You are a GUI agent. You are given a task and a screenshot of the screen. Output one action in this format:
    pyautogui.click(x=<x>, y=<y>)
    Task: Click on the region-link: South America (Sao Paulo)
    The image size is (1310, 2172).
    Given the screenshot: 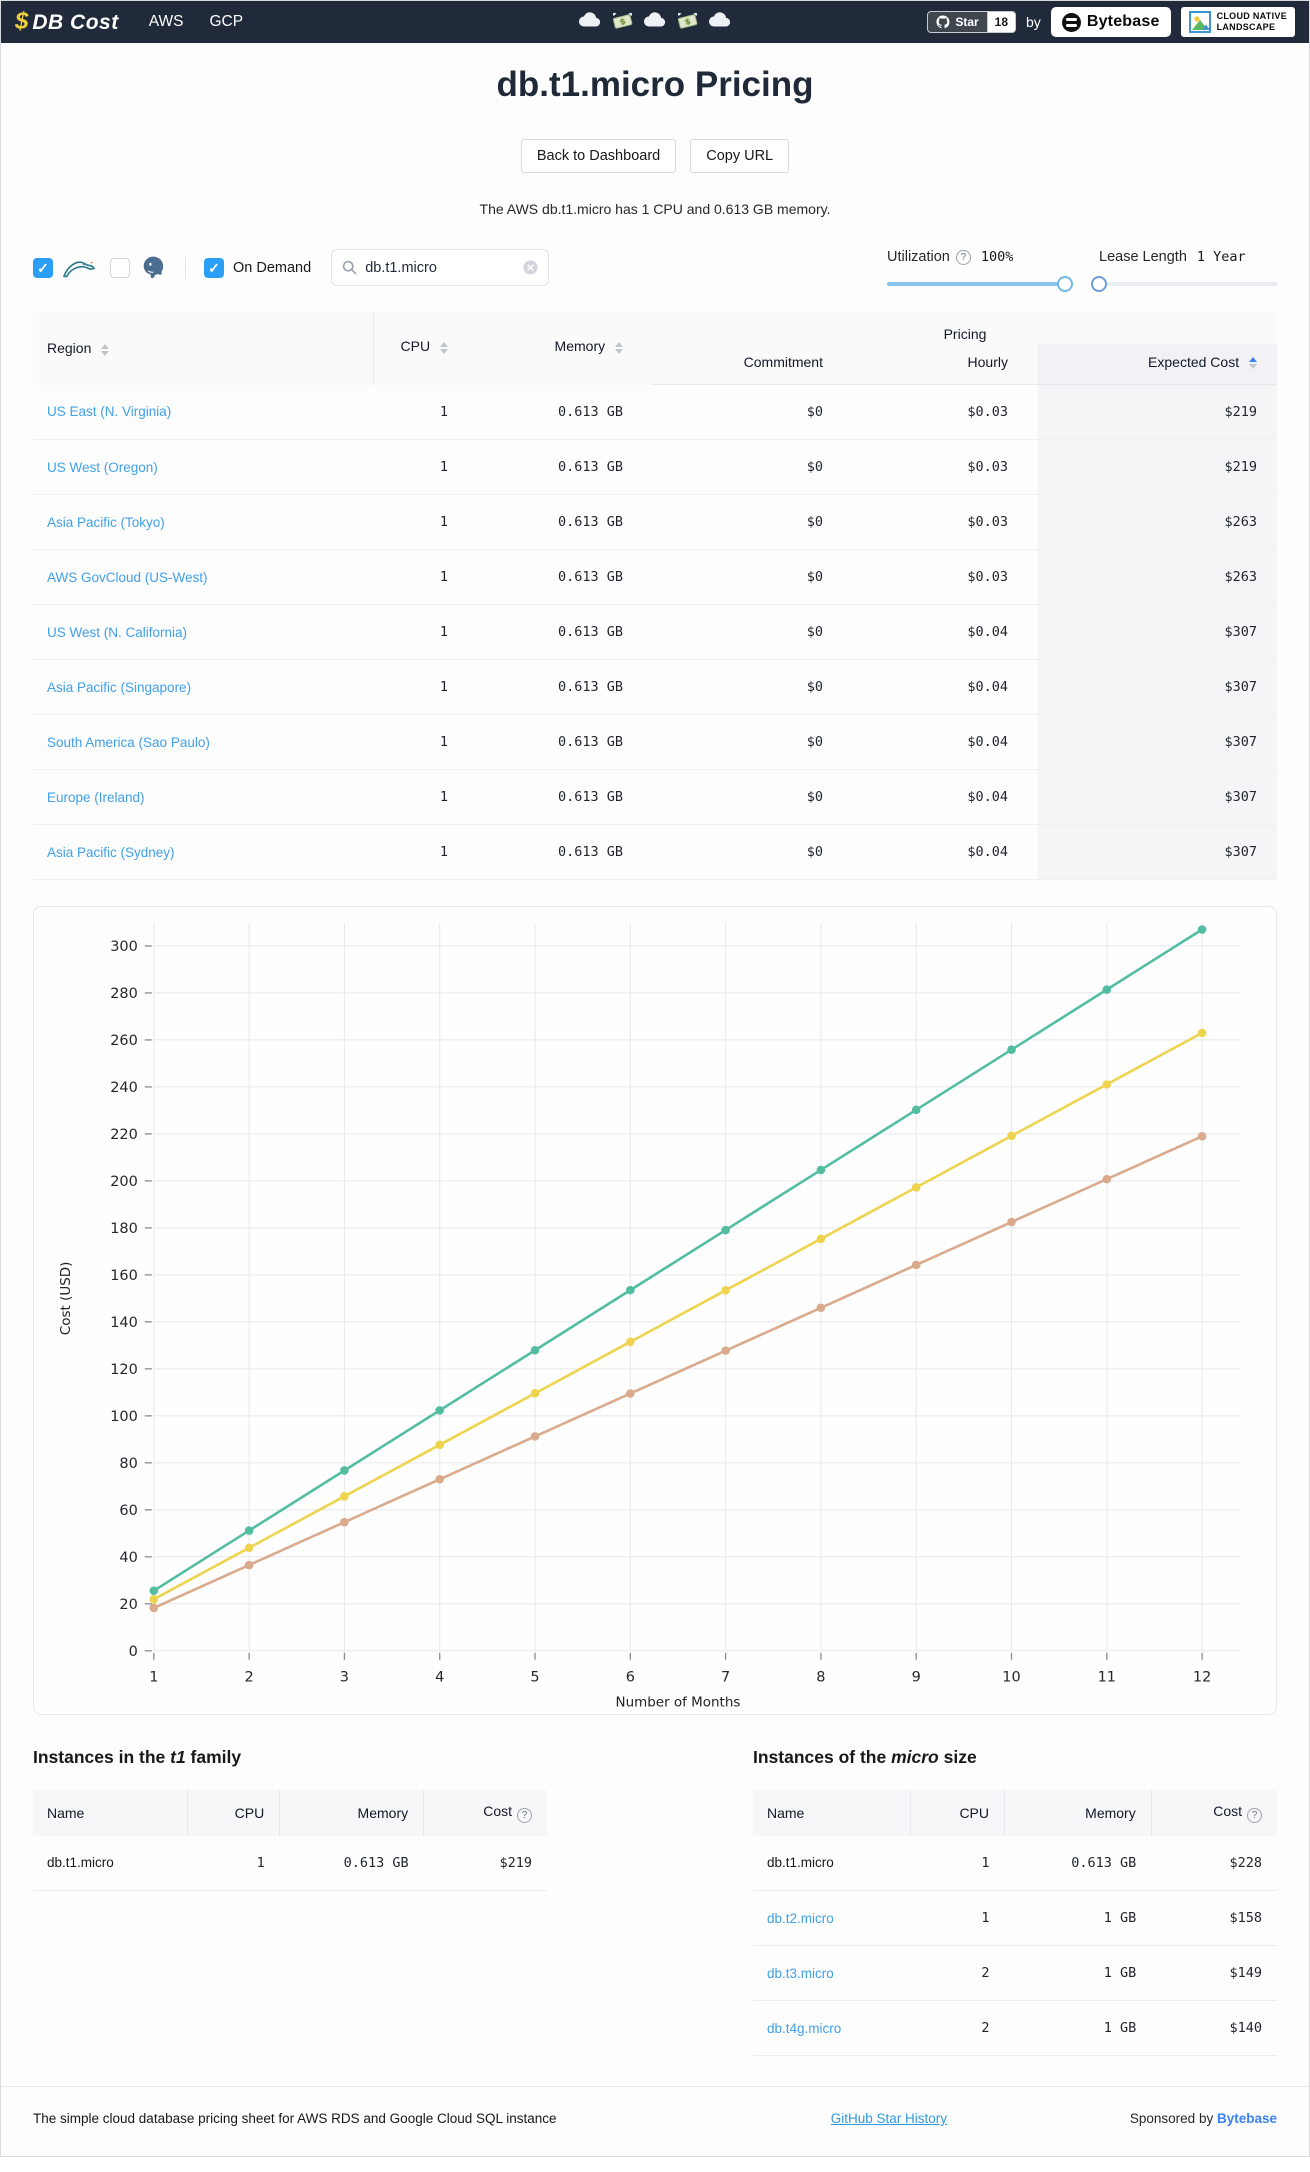 What is the action you would take?
    pyautogui.click(x=128, y=742)
    